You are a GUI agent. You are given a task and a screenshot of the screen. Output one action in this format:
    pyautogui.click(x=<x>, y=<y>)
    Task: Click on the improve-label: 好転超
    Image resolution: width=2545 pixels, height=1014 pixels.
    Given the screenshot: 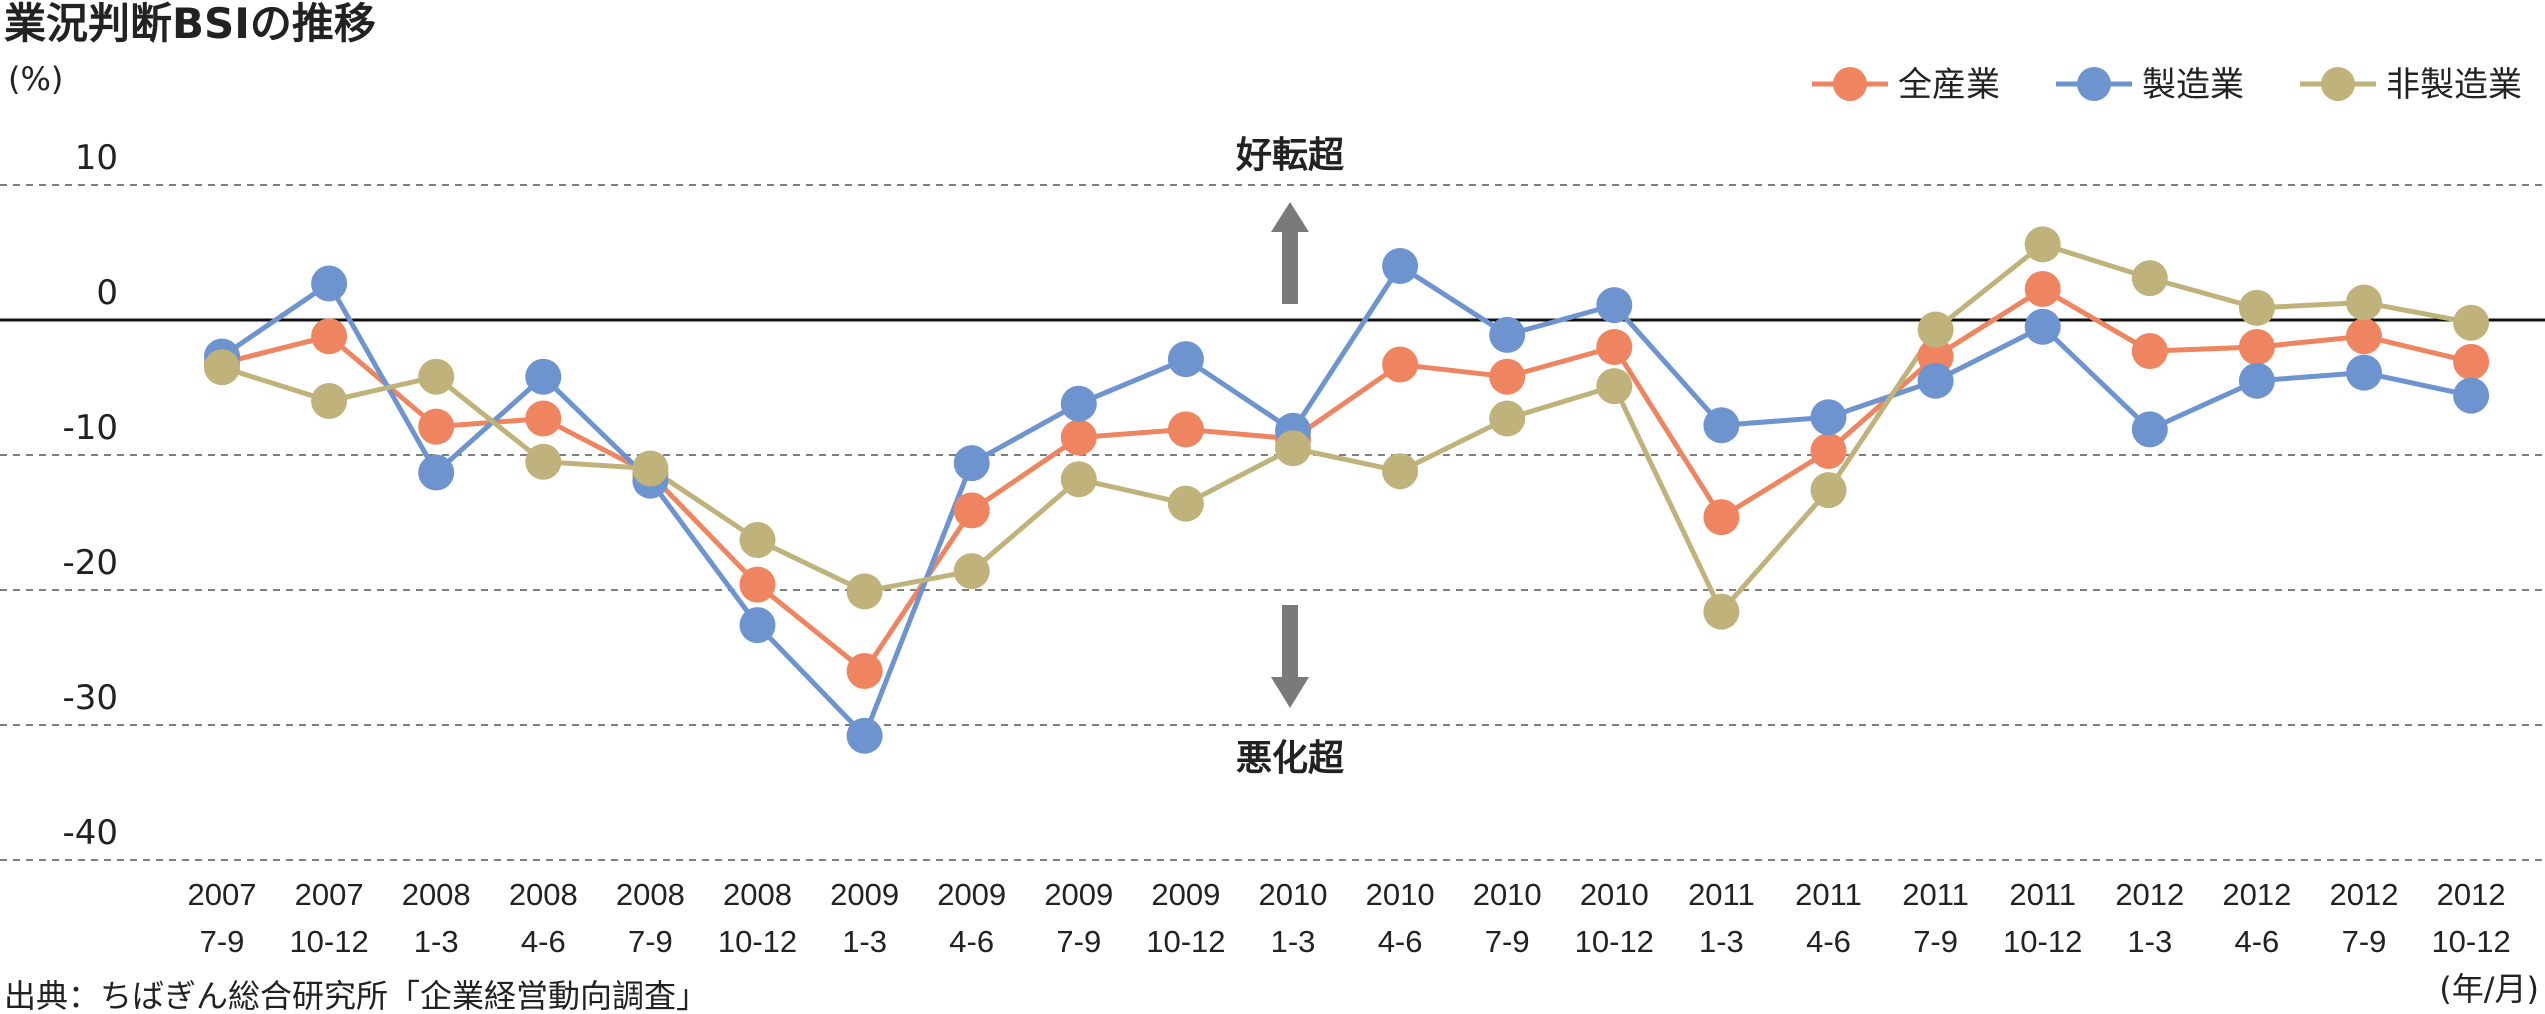 What is the action you would take?
    pyautogui.click(x=1290, y=155)
    